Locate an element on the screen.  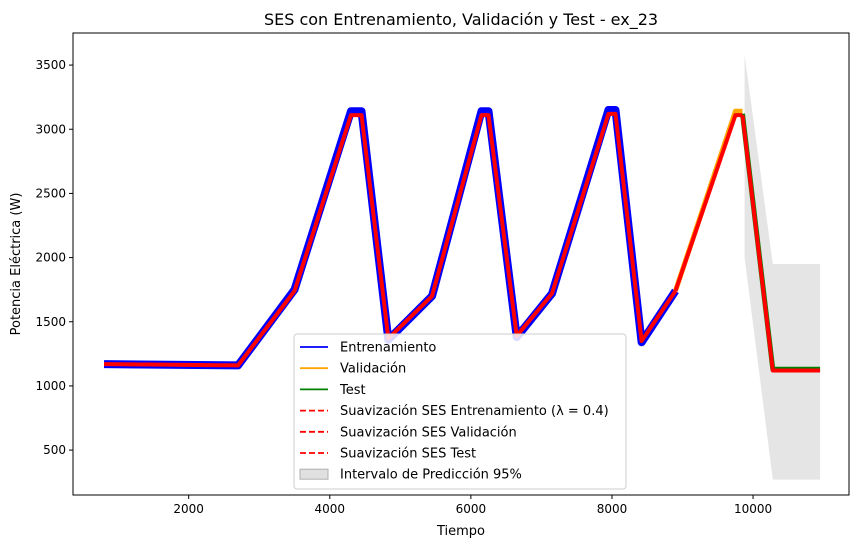
x-tick-label: 4000 is located at coordinates (330, 509).